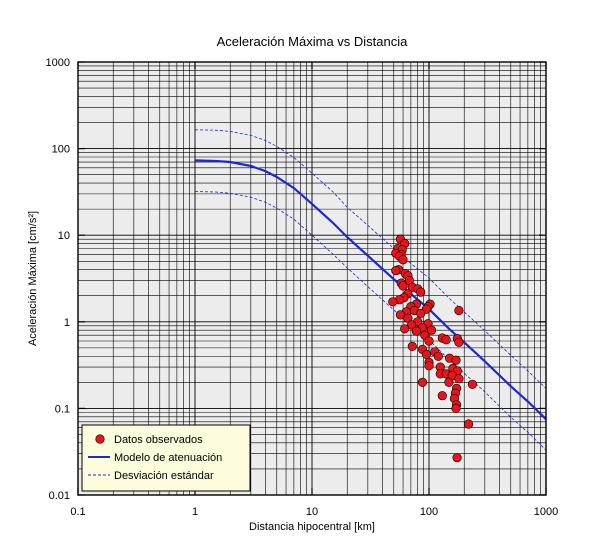  Describe the element at coordinates (61, 150) in the screenshot. I see `y-tick-label: 100` at that location.